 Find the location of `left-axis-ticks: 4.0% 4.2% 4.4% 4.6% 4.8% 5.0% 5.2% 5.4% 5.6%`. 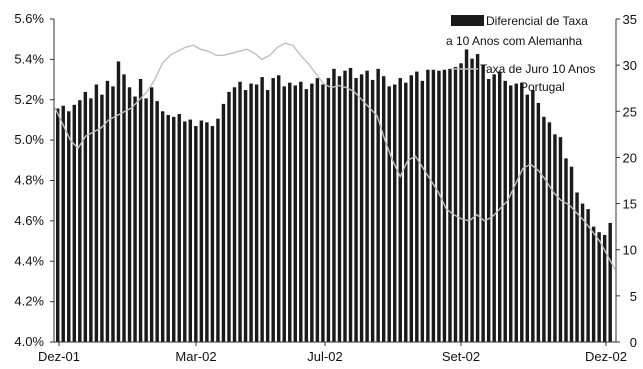

left-axis-ticks: 4.0% 4.2% 4.4% 4.6% 4.8% 5.0% 5.2% 5.4% 5.6% is located at coordinates (34, 180).